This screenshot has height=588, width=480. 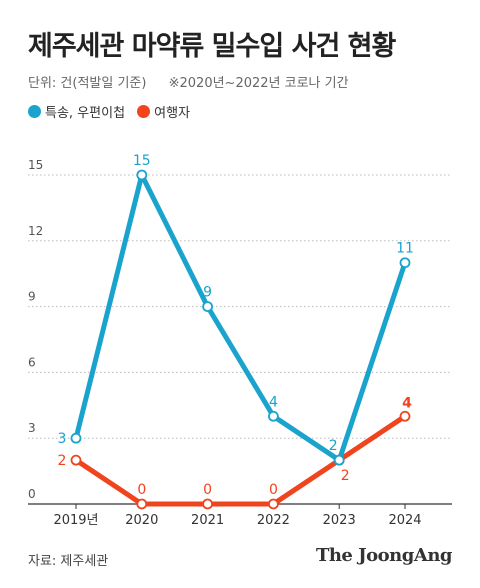 I want to click on data-label: 3, so click(x=62, y=439).